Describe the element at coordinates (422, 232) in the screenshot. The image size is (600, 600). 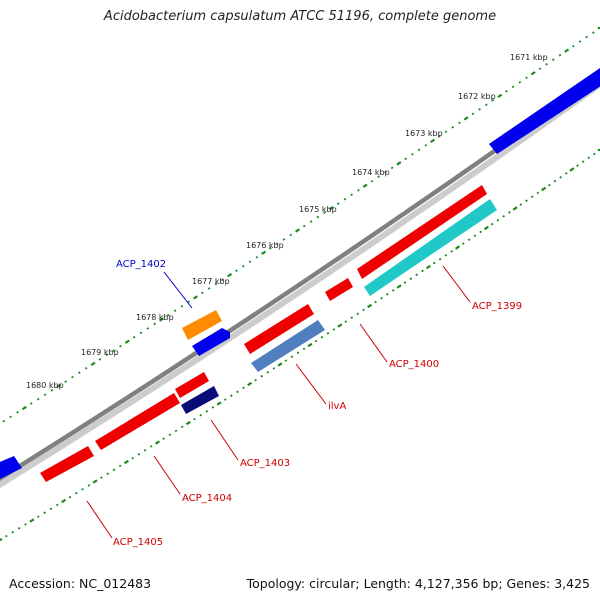
I see `gene-acp1399-red` at that location.